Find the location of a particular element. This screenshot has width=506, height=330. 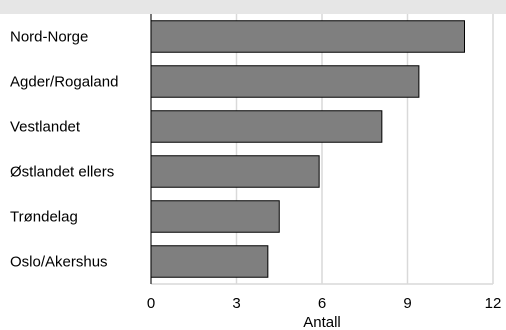

x-tick-labels: 0 3 6 9 12 is located at coordinates (324, 303).